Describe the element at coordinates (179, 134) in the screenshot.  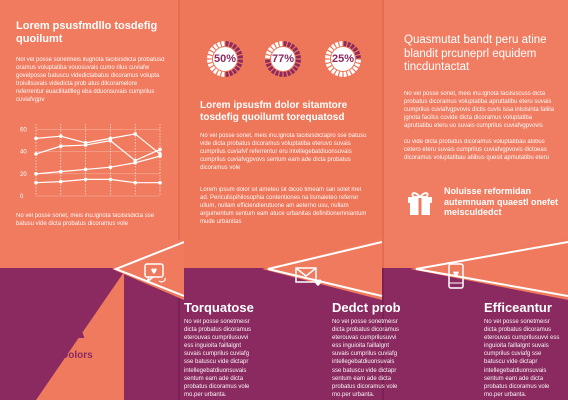
I see `fold-line-left` at that location.